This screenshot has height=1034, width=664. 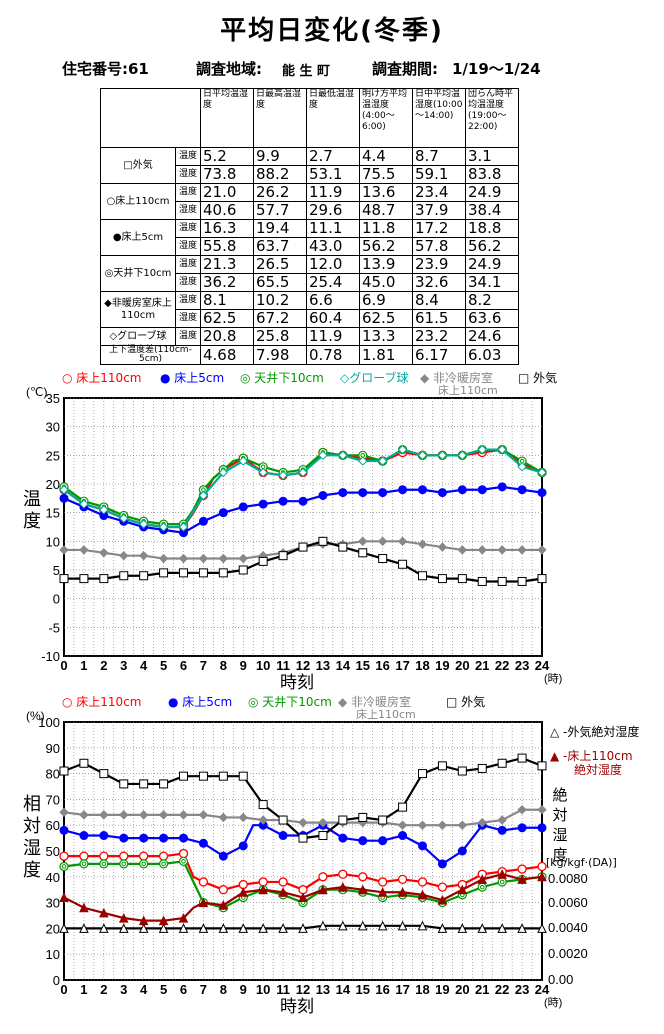 I want to click on table-cell-temp: 8.4, so click(x=439, y=300).